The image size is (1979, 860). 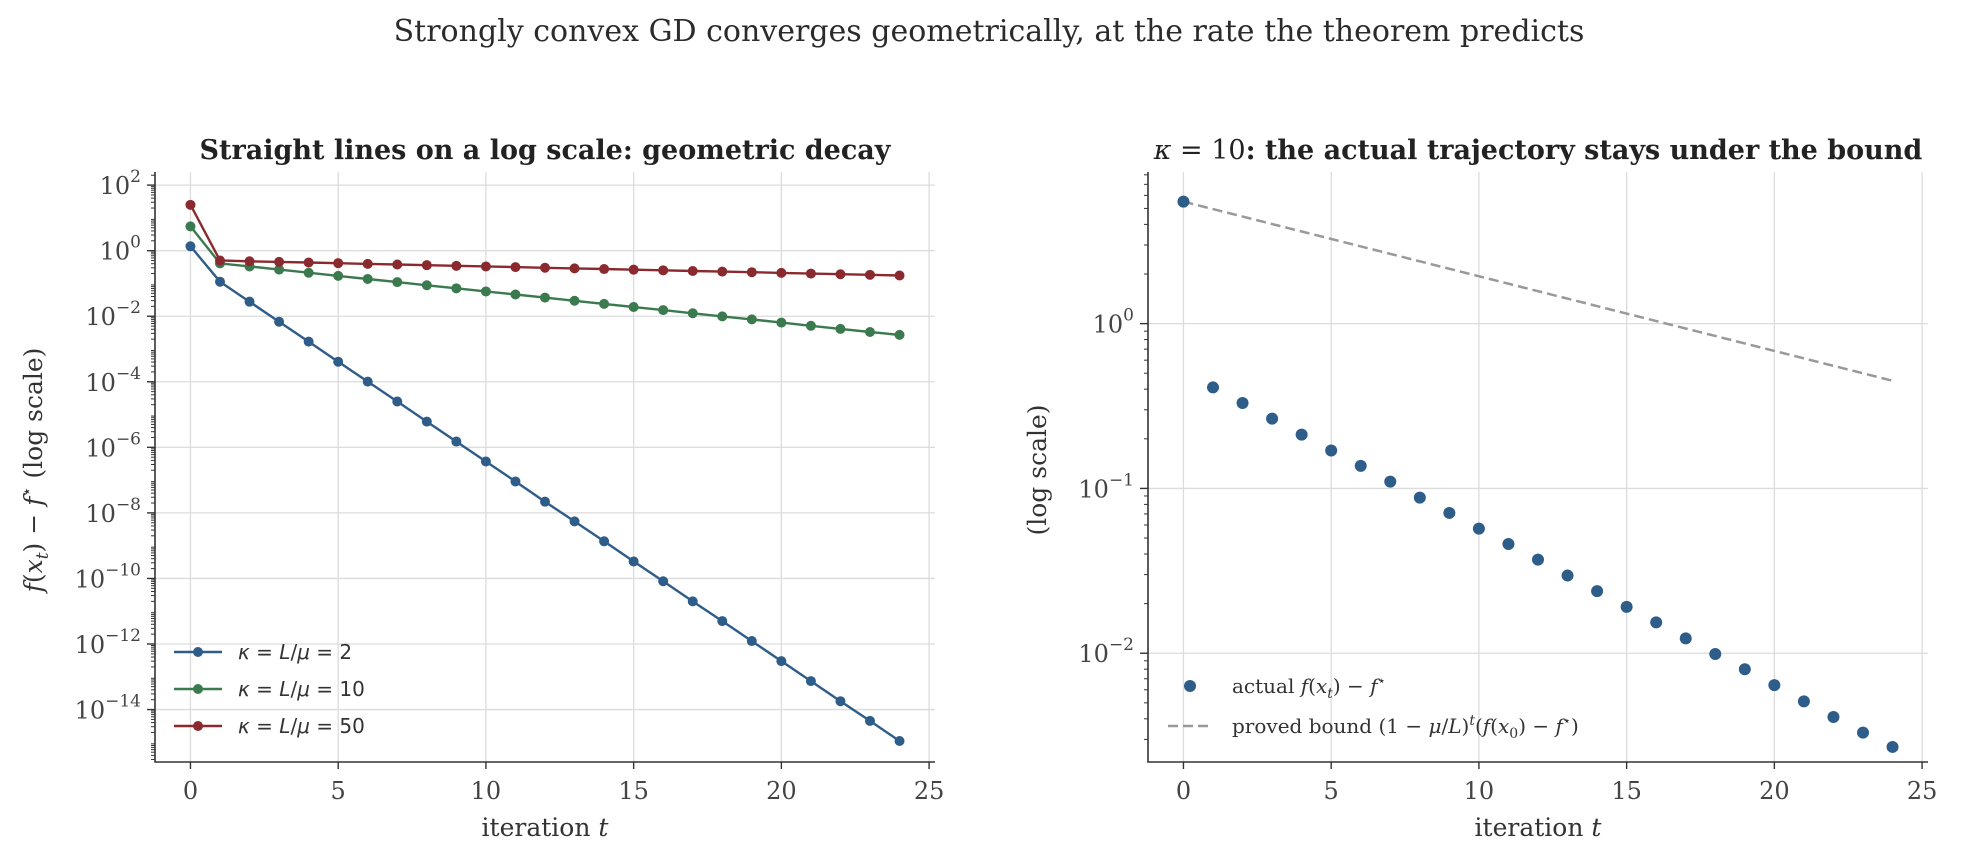 I want to click on panel-right-xlabel: iteration t, so click(x=1539, y=827).